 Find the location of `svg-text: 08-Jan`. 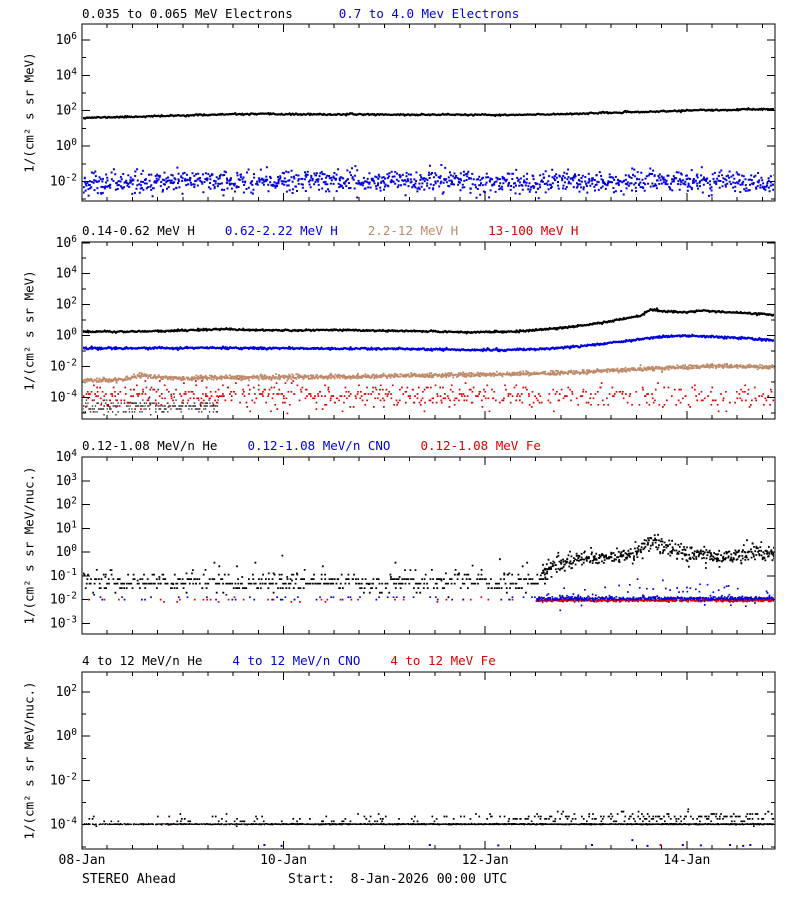

svg-text: 08-Jan is located at coordinates (82, 860).